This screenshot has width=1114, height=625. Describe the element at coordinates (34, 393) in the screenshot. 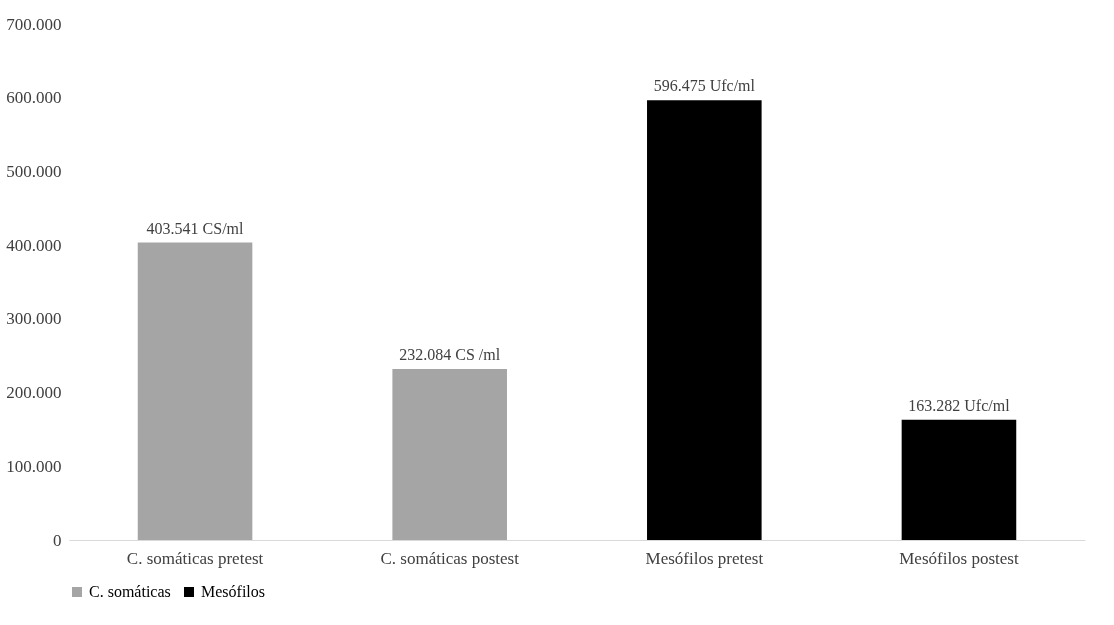

I see `y-tick-label: 200.000` at that location.